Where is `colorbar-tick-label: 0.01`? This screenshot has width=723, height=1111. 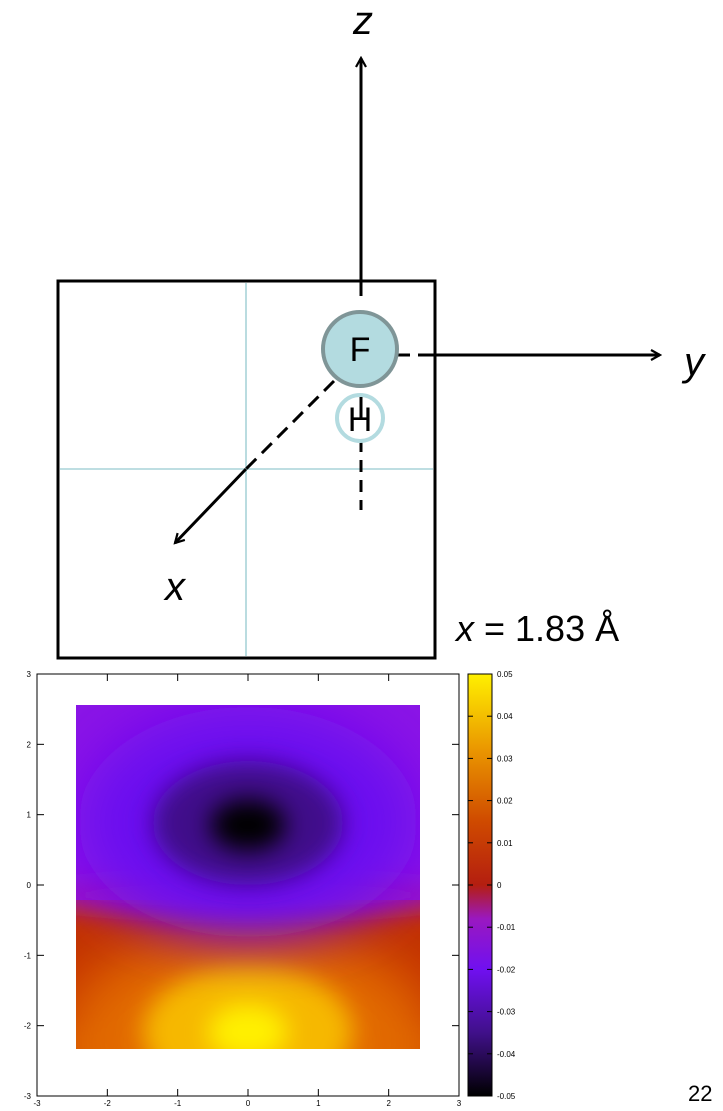
colorbar-tick-label: 0.01 is located at coordinates (505, 843).